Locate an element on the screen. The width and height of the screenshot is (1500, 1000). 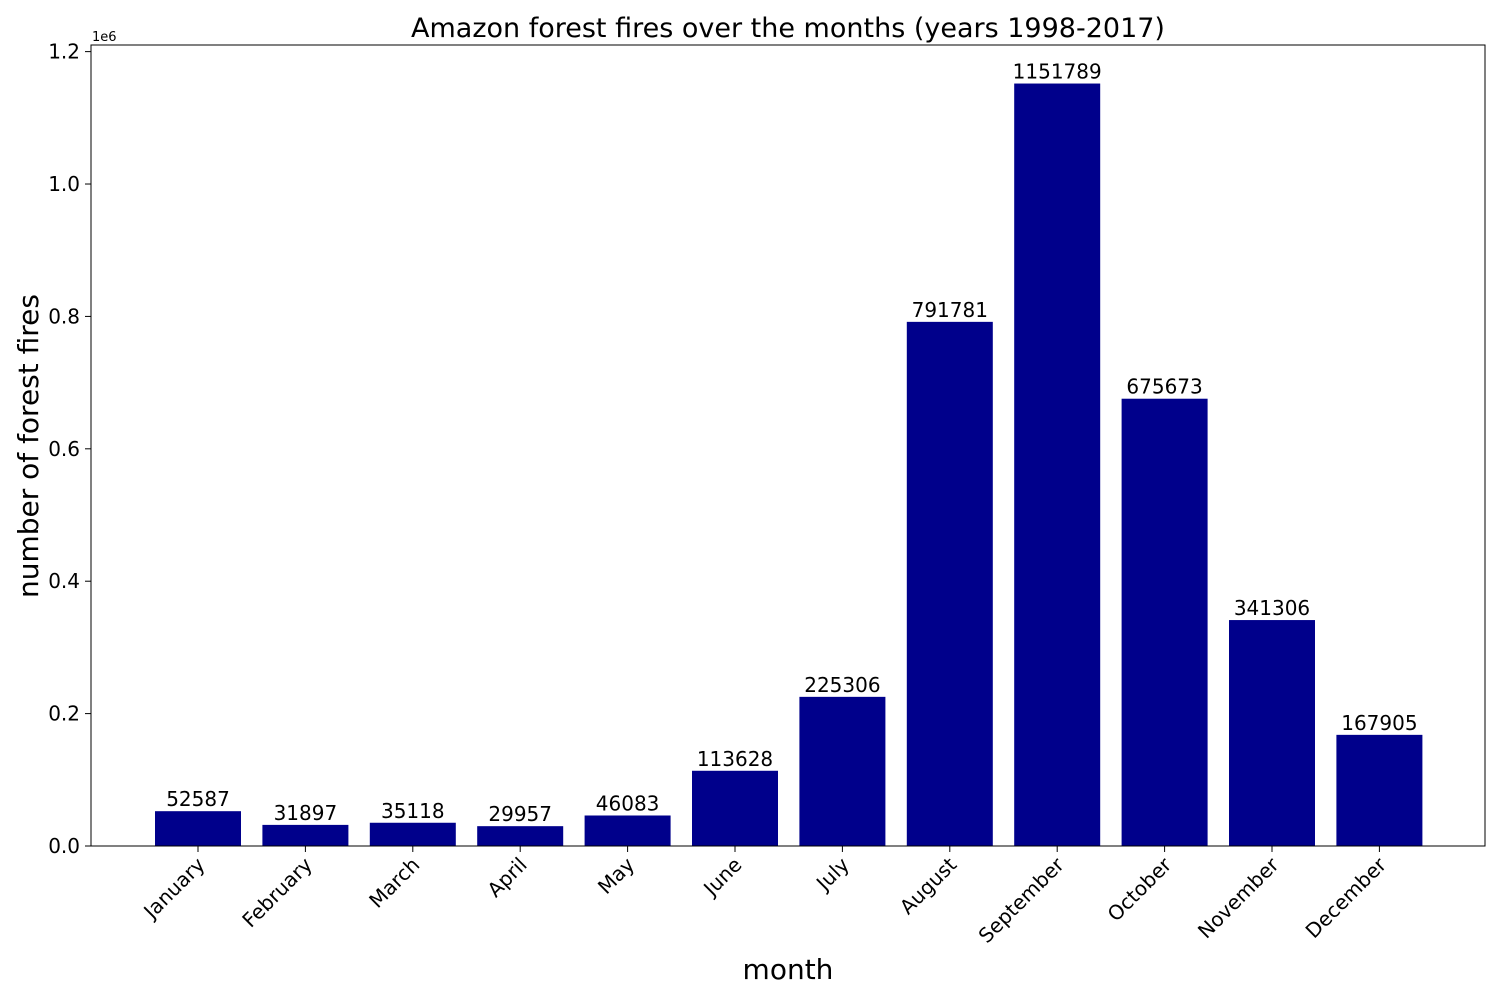
x-axis-label: month is located at coordinates (788, 969).